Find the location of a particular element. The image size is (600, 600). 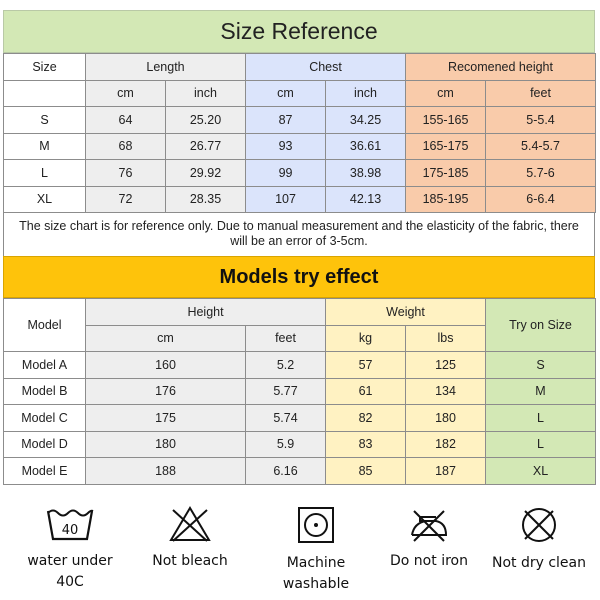

model-row: Model A 160 5.2 57 125 S is located at coordinates (300, 365).